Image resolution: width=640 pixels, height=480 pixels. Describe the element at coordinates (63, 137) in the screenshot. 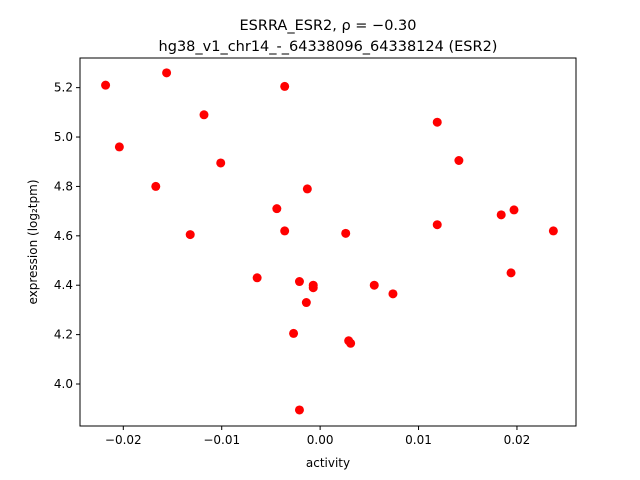

I see `y-tick-label-5: 5.0` at that location.